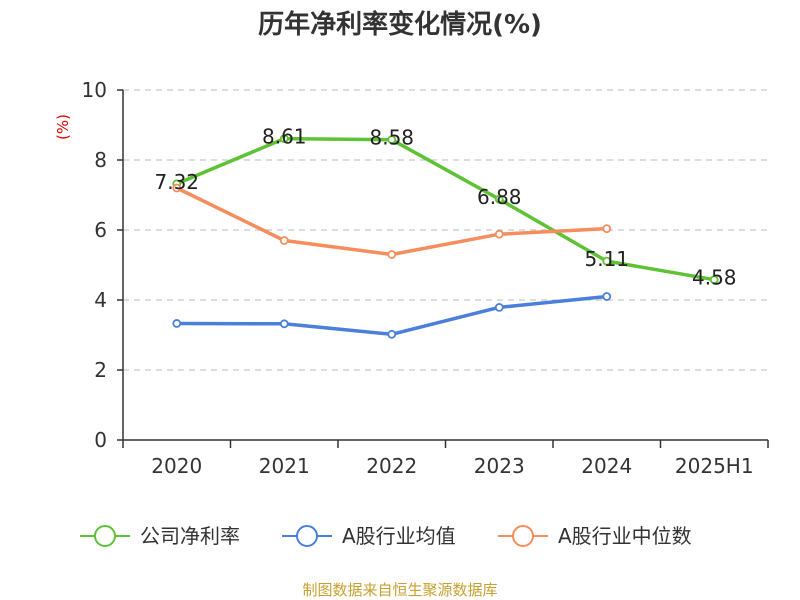 This screenshot has width=800, height=600. Describe the element at coordinates (176, 466) in the screenshot. I see `x-tick-label: 2020` at that location.